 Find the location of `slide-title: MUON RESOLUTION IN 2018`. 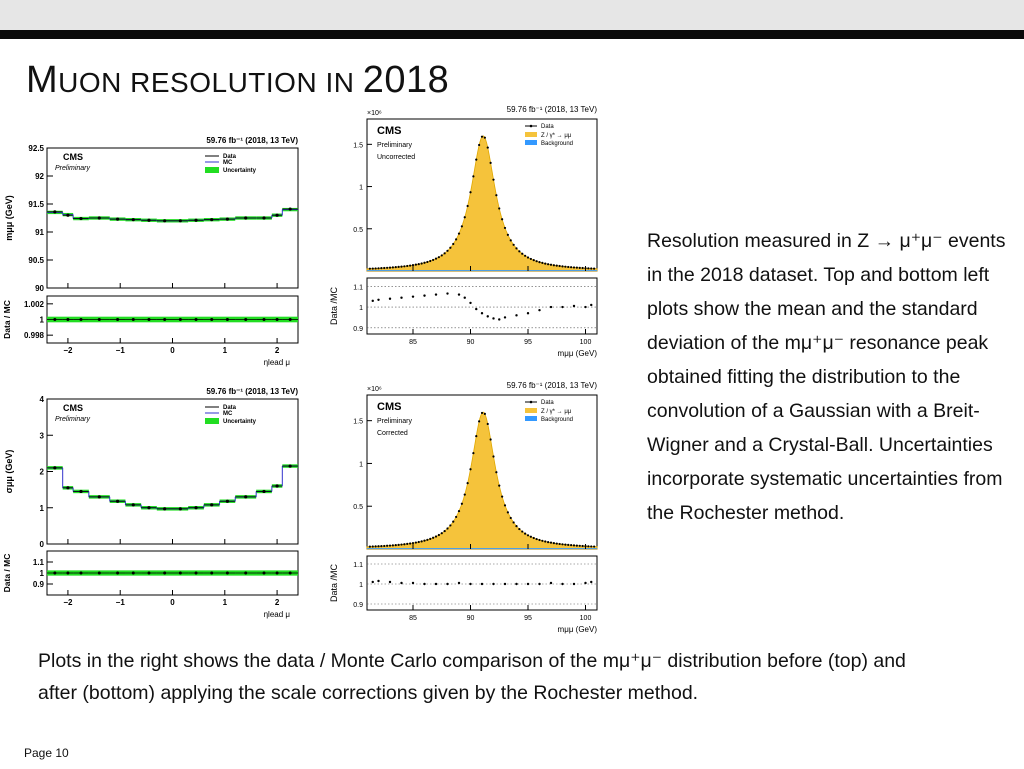

slide-title: MUON RESOLUTION IN 2018 is located at coordinates (237, 81).